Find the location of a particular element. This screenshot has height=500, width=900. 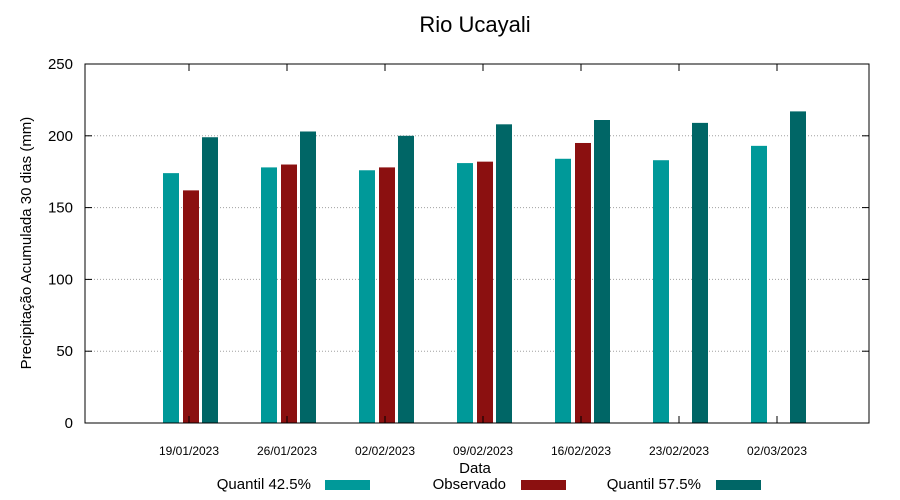

x-tick-label: 26/01/2023 is located at coordinates (287, 451).